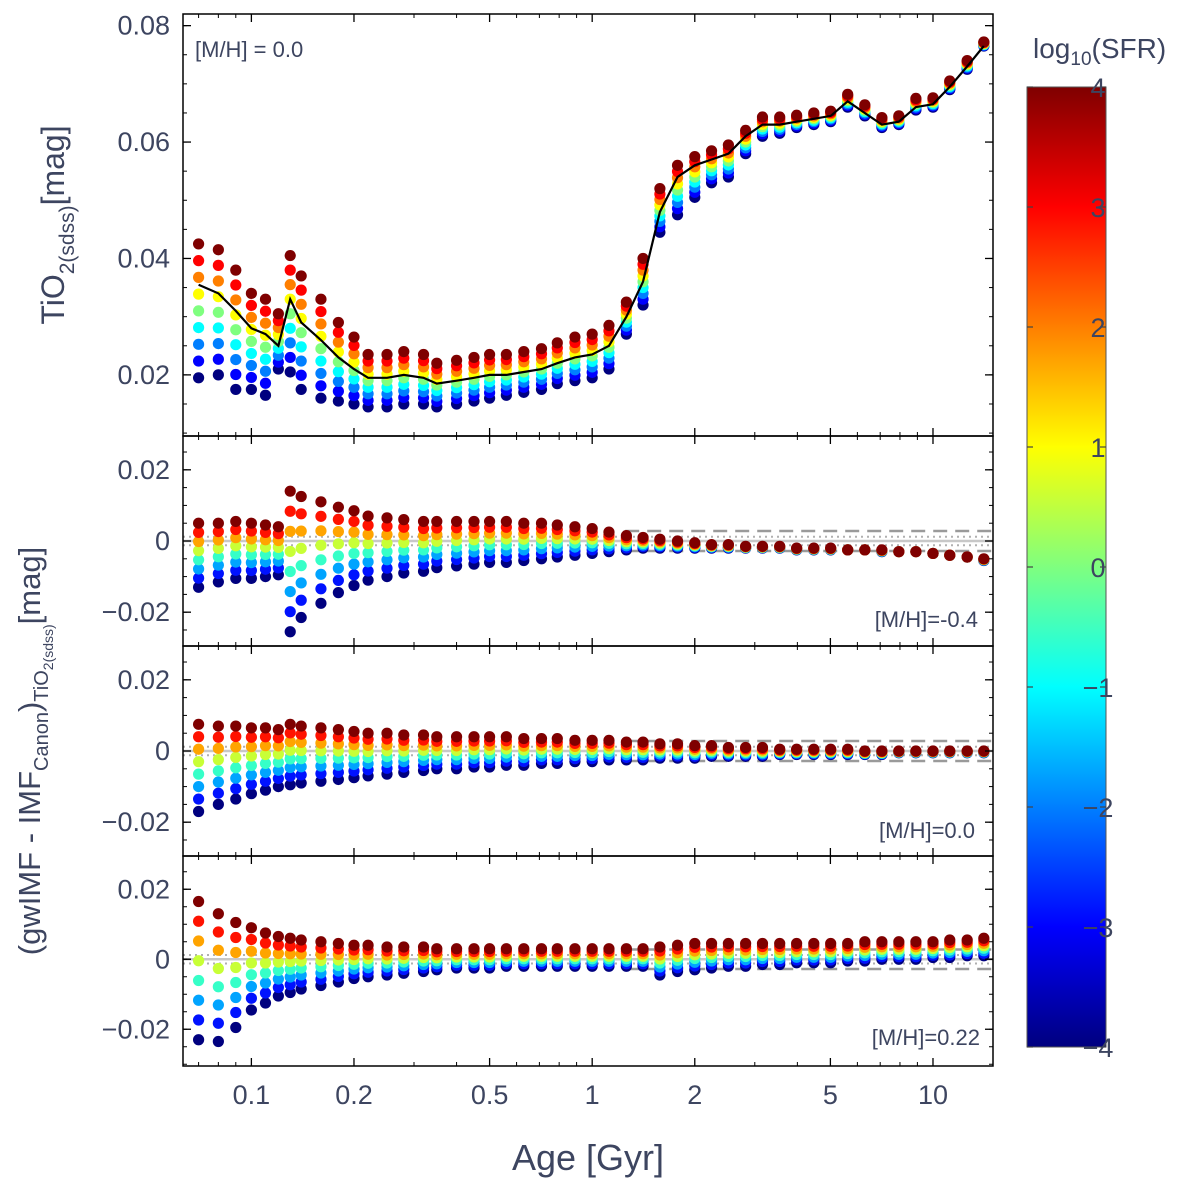 The height and width of the screenshot is (1190, 1200). Describe the element at coordinates (1097, 328) in the screenshot. I see `colorbar-tick-label: 2` at that location.